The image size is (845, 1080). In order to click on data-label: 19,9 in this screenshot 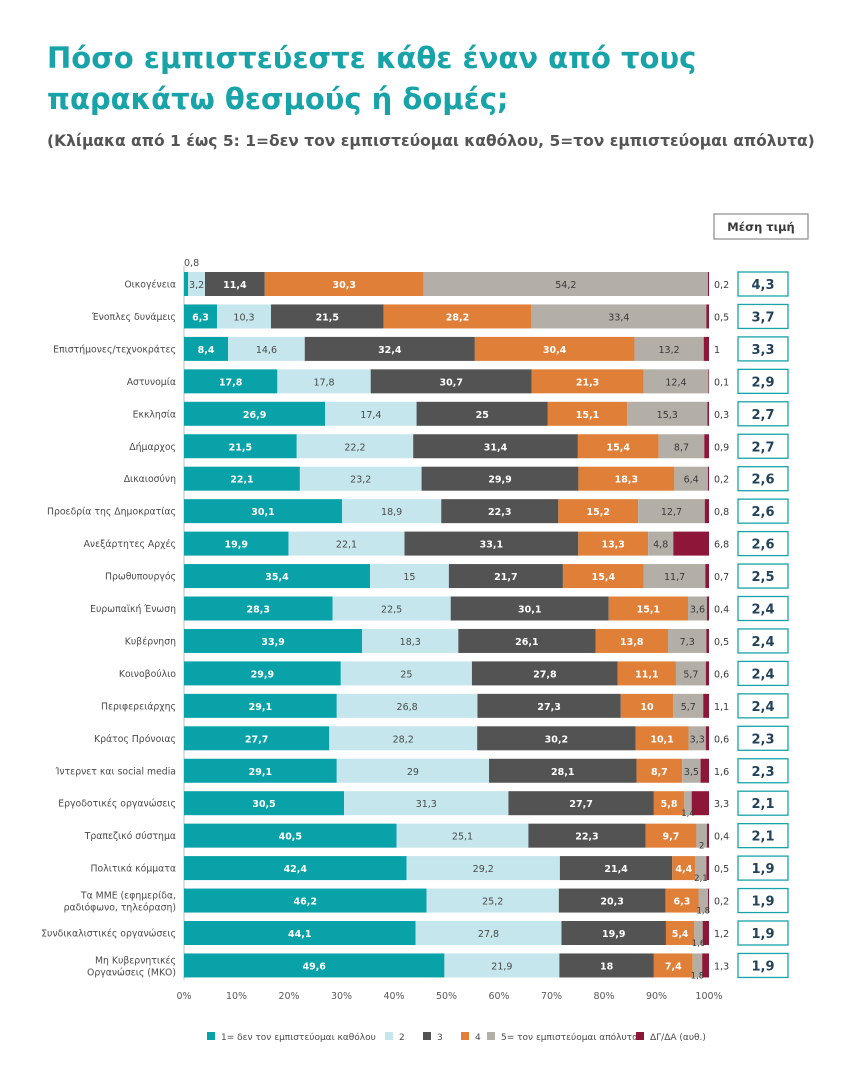, I will do `click(236, 545)`.